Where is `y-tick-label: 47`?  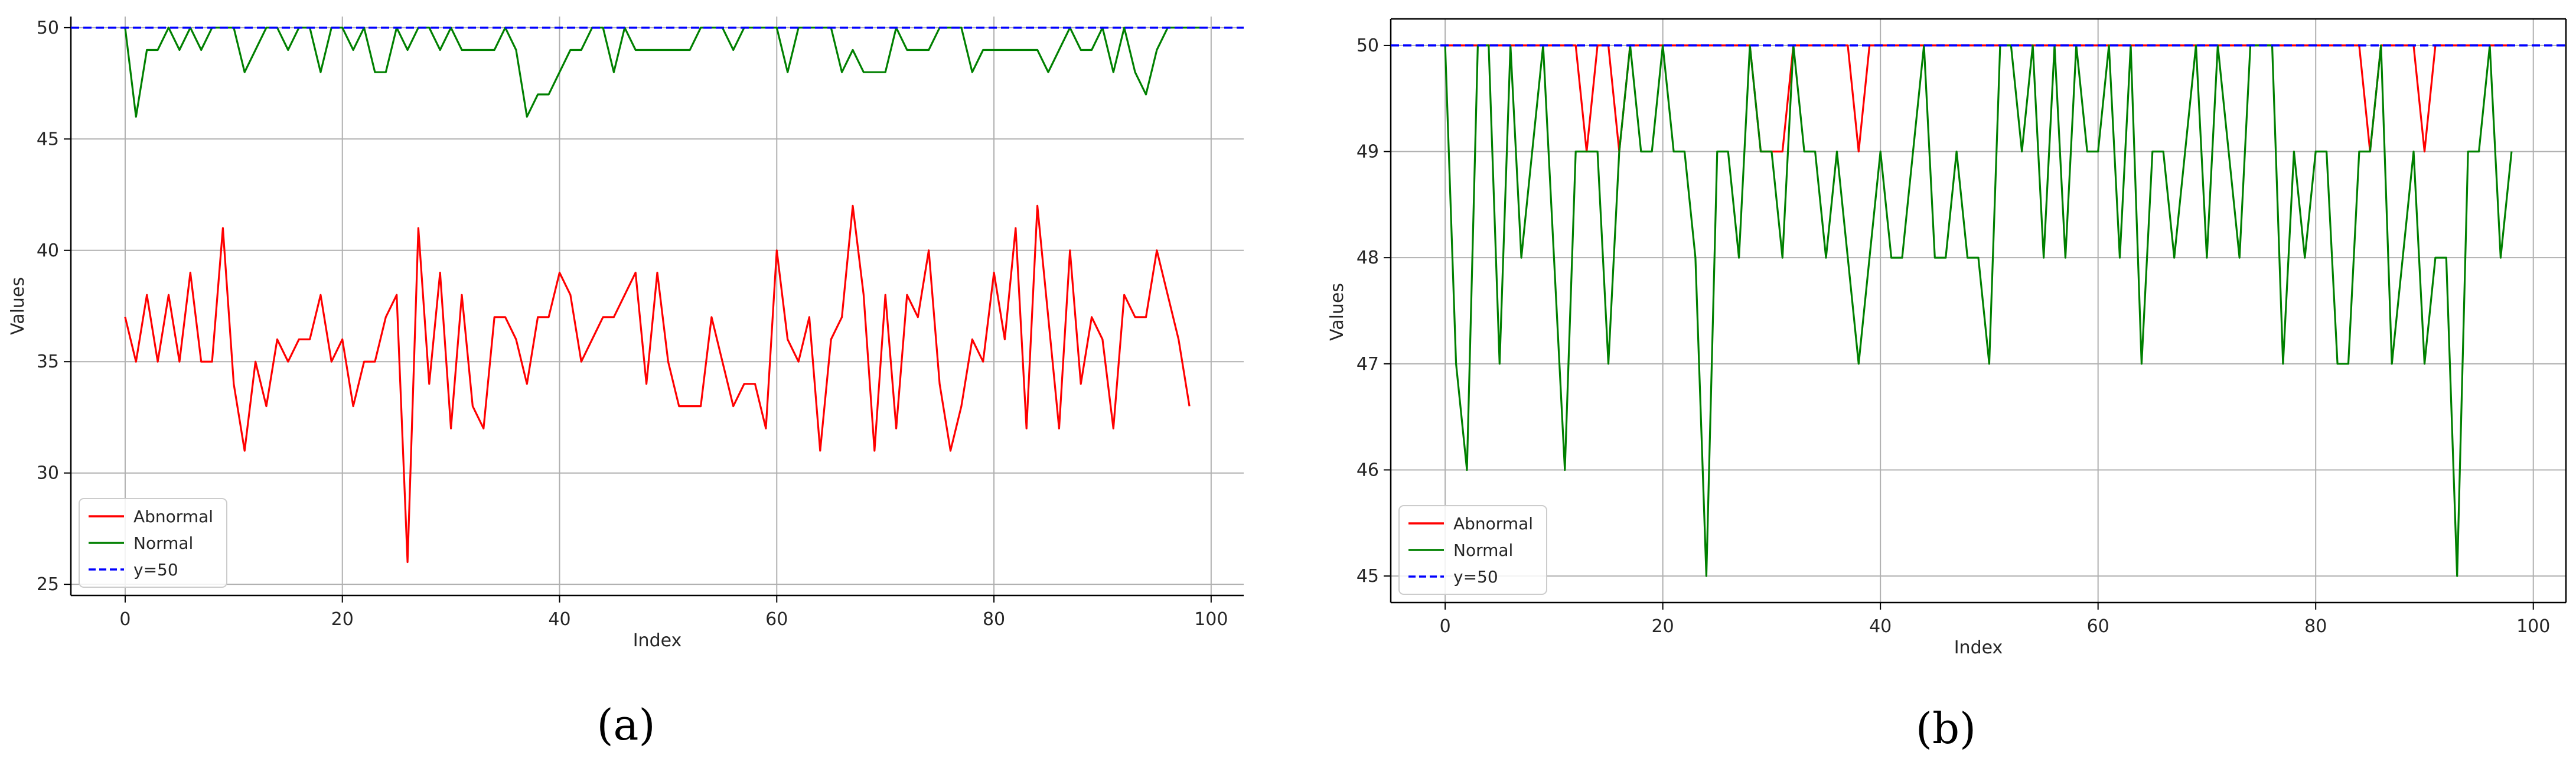
y-tick-label: 47 is located at coordinates (1368, 364).